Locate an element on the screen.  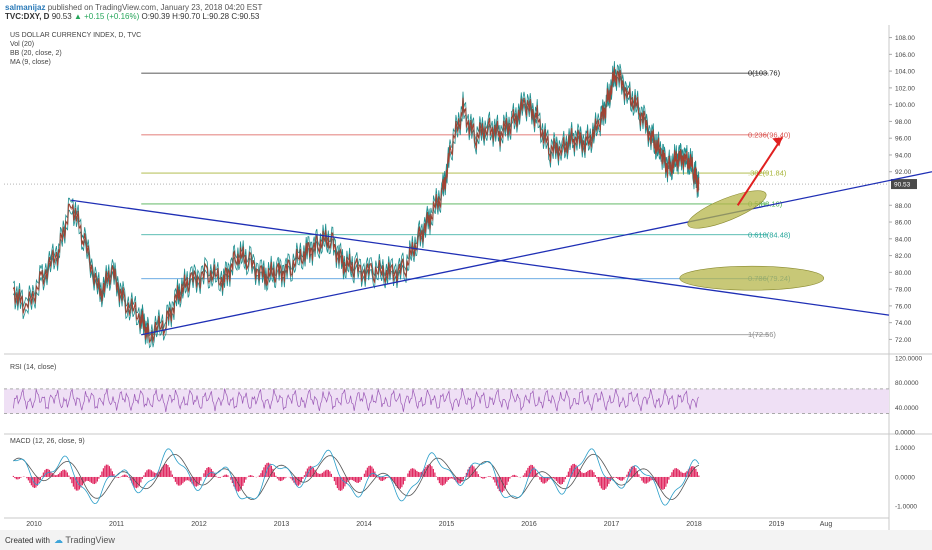
y-tick-label: 78.00 is located at coordinates (903, 290).